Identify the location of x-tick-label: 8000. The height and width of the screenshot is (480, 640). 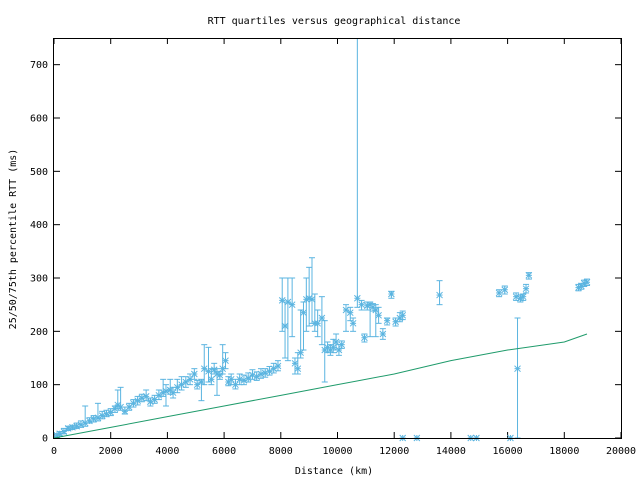
(281, 451).